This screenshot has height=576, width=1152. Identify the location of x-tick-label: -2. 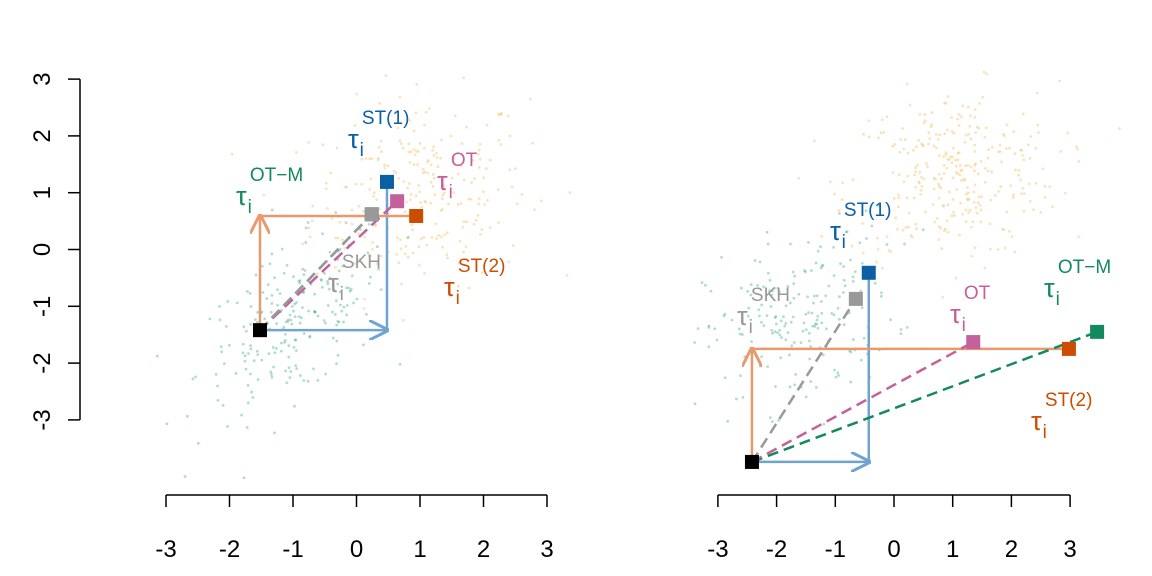
(229, 549).